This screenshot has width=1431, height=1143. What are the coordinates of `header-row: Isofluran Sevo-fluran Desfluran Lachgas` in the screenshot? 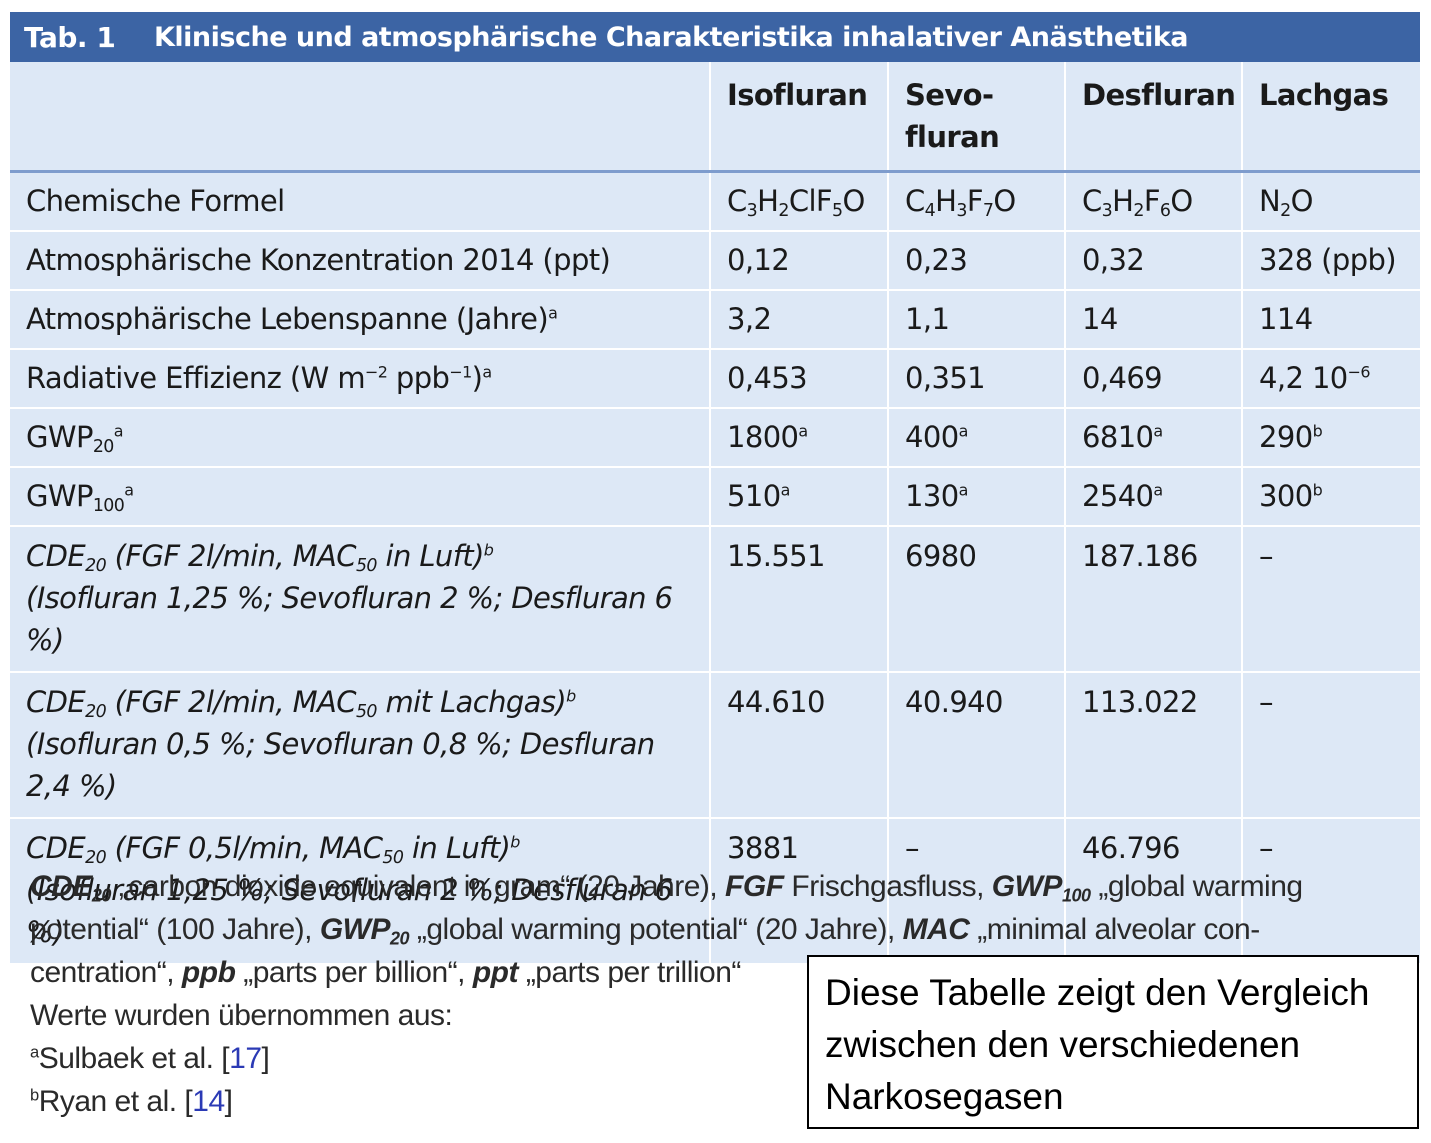 It's located at (715, 117).